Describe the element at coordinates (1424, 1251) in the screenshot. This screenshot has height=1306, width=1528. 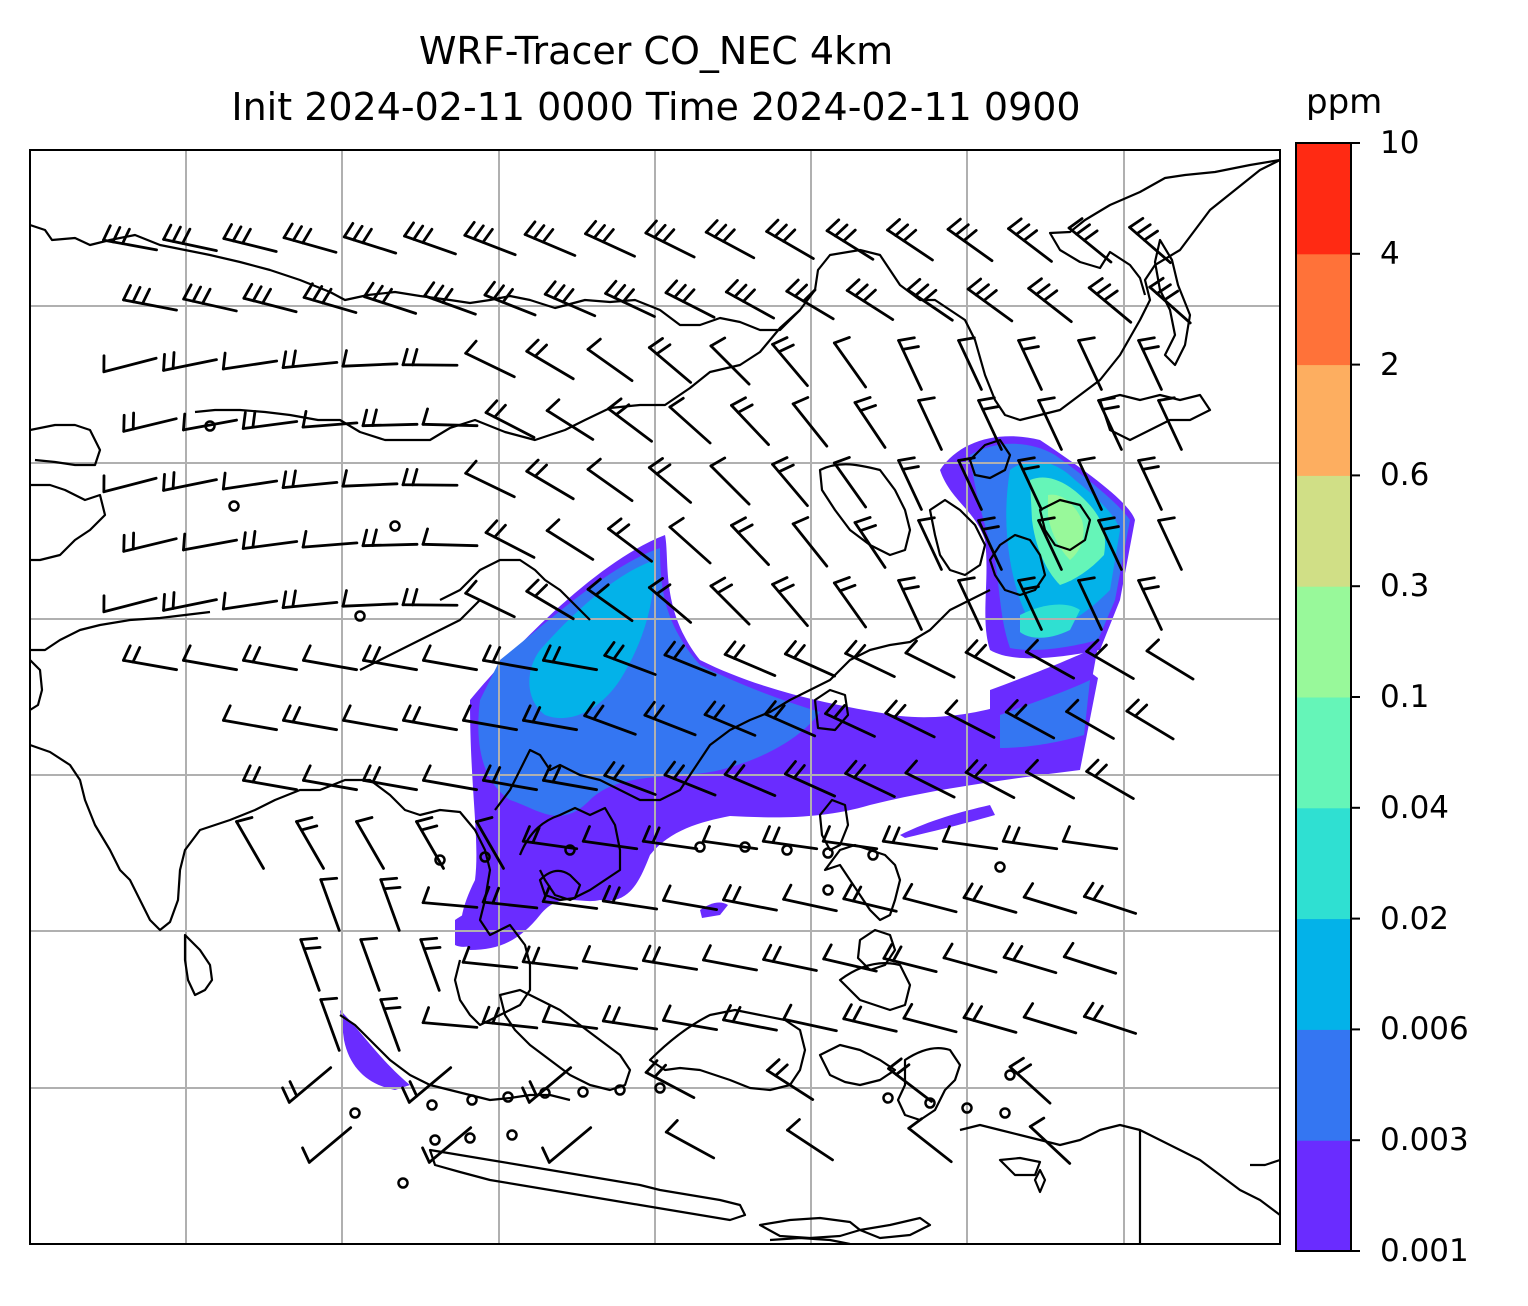
I see `colorbar-tick-label: 0.001` at that location.